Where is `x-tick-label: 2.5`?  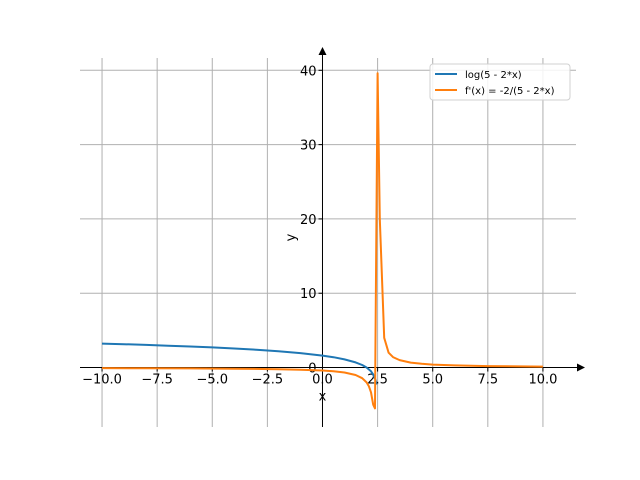
x-tick-label: 2.5 is located at coordinates (377, 380).